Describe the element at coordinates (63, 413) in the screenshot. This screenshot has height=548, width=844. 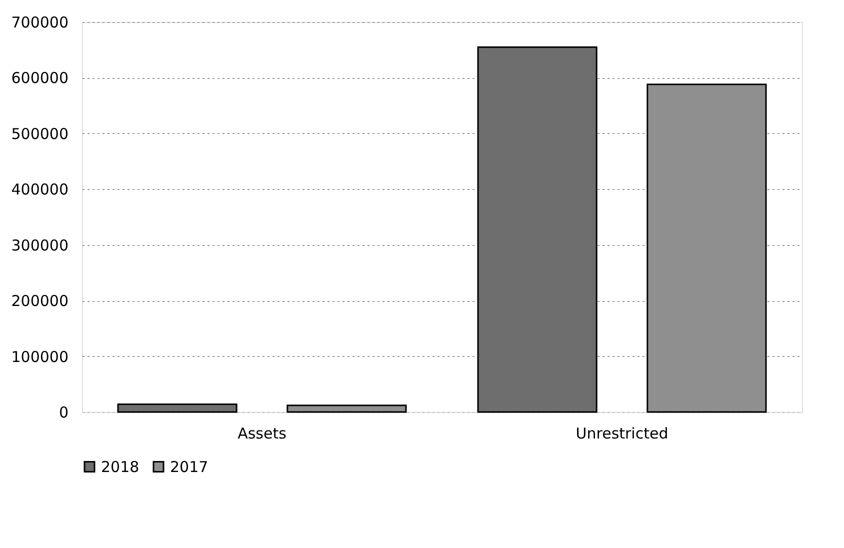
I see `y-tick-label: 0` at that location.